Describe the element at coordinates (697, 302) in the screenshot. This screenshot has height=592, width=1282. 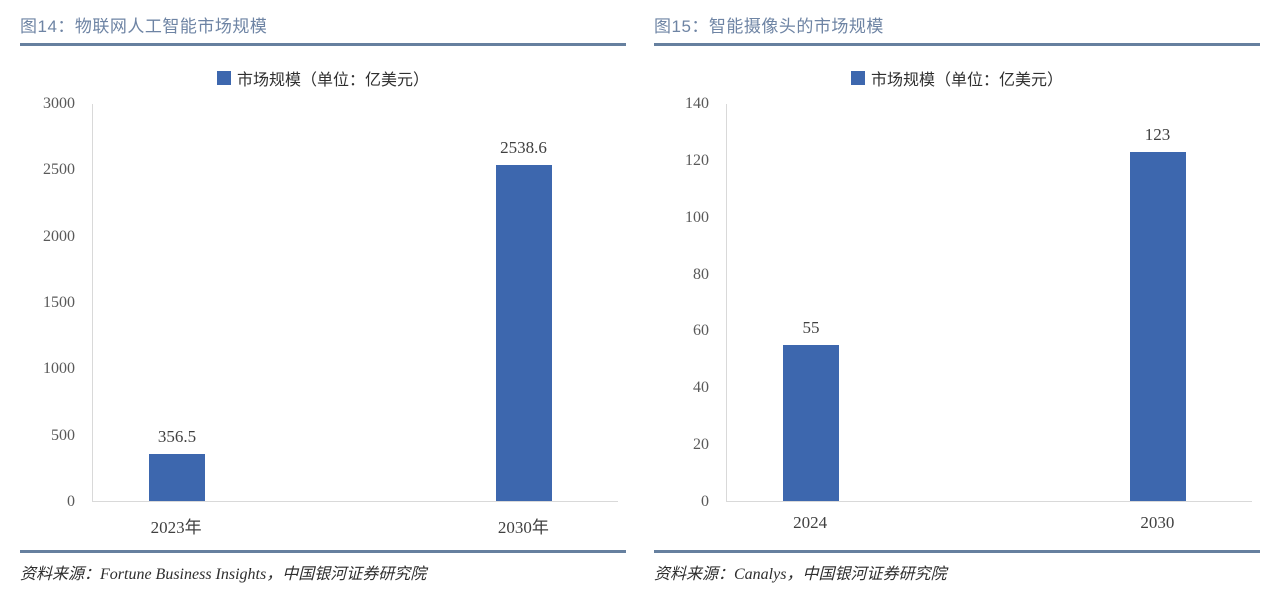
I see `y-axis: 140 120 100 80 60 40 20 0` at that location.